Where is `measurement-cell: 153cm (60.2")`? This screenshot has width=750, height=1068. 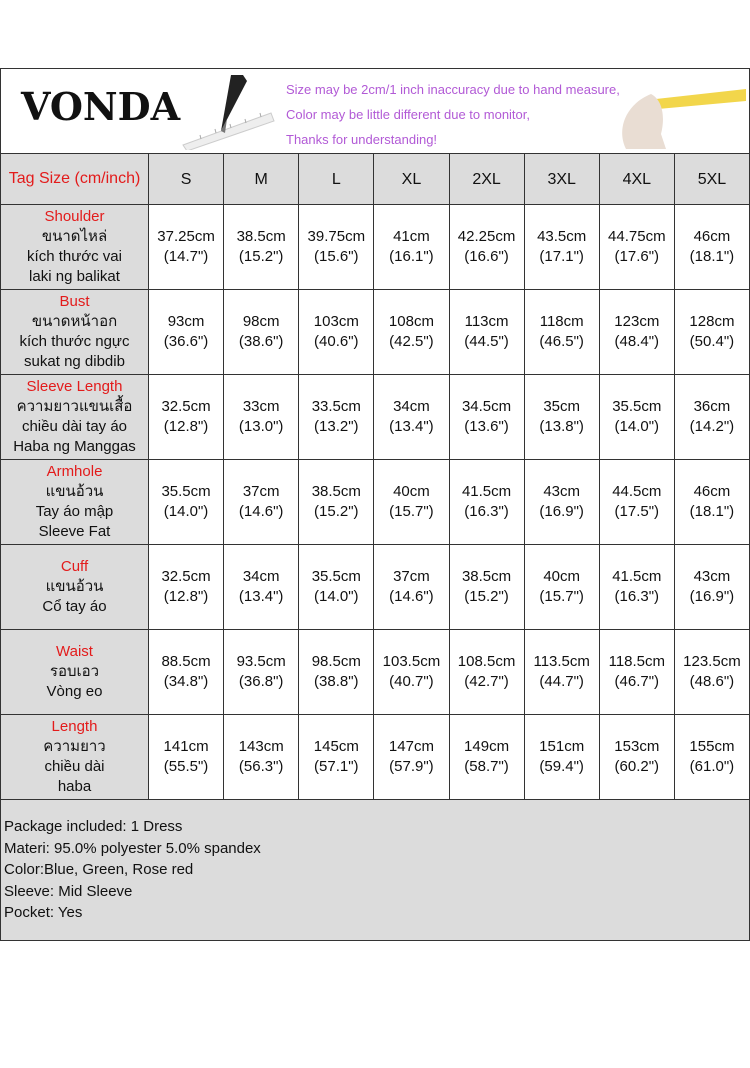 measurement-cell: 153cm (60.2") is located at coordinates (636, 757).